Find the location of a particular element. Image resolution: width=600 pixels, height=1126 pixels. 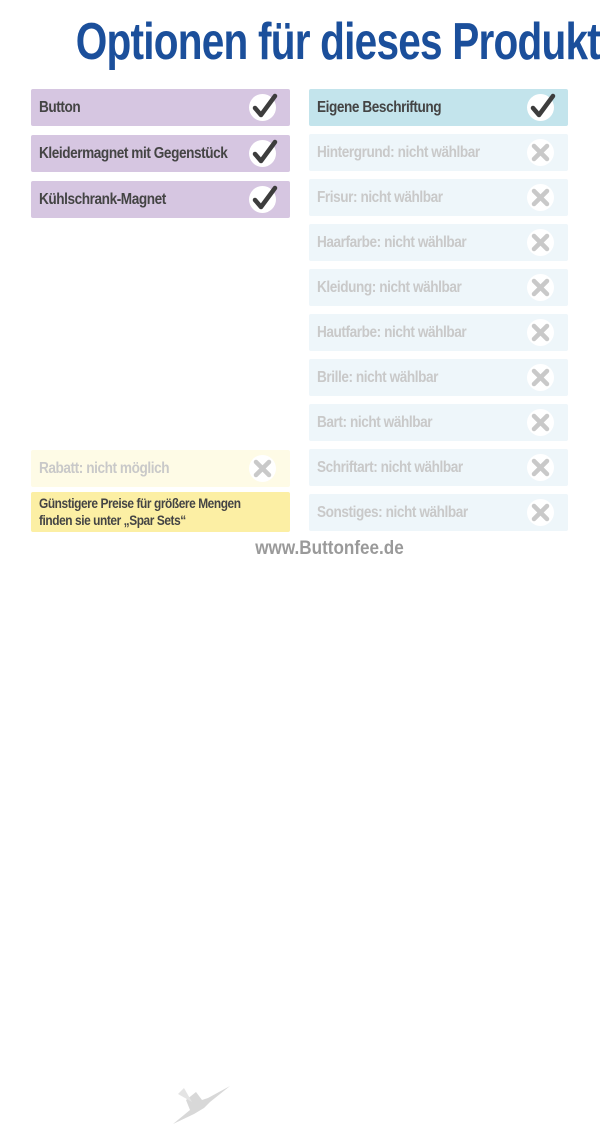

discount-item: Rabatt: nicht möglich is located at coordinates (160, 468).